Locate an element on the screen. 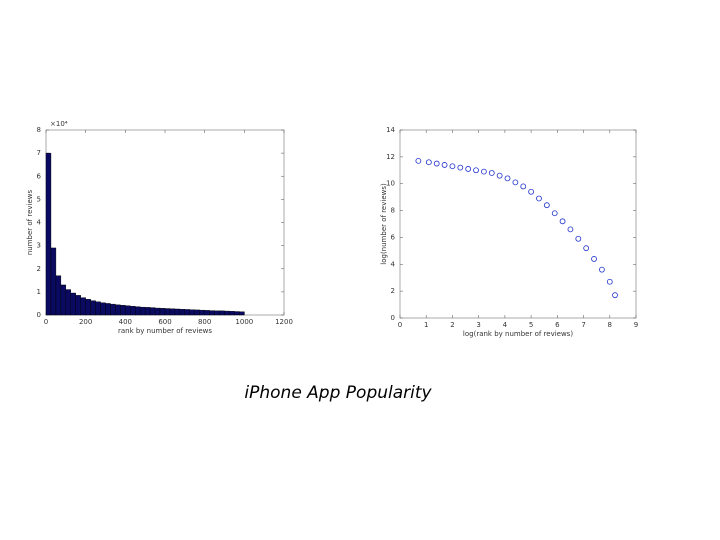 The image size is (720, 540). x-tick-label: 1200 is located at coordinates (284, 322).